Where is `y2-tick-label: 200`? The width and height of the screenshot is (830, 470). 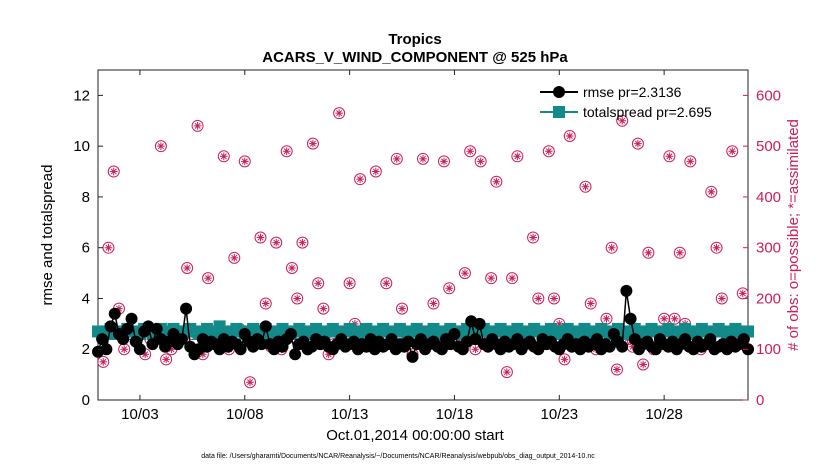 y2-tick-label: 200 is located at coordinates (768, 298).